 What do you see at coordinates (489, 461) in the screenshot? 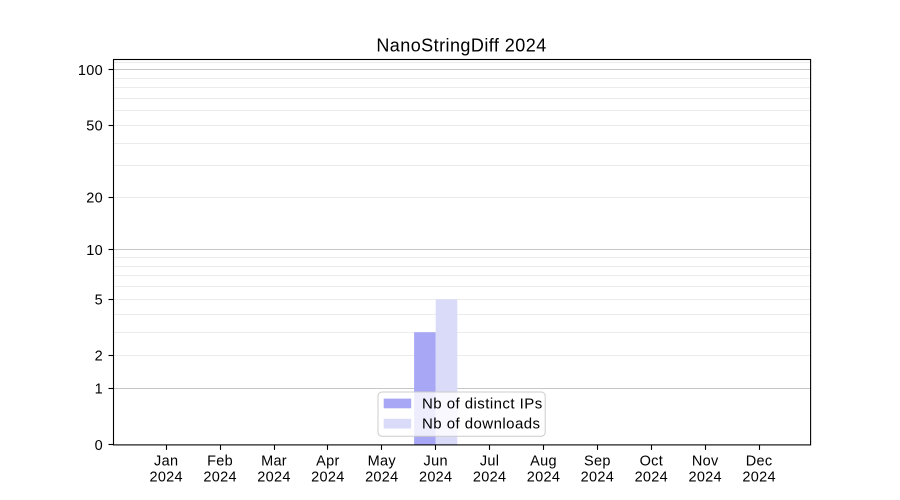
I see `svg-text: Jul` at bounding box center [489, 461].